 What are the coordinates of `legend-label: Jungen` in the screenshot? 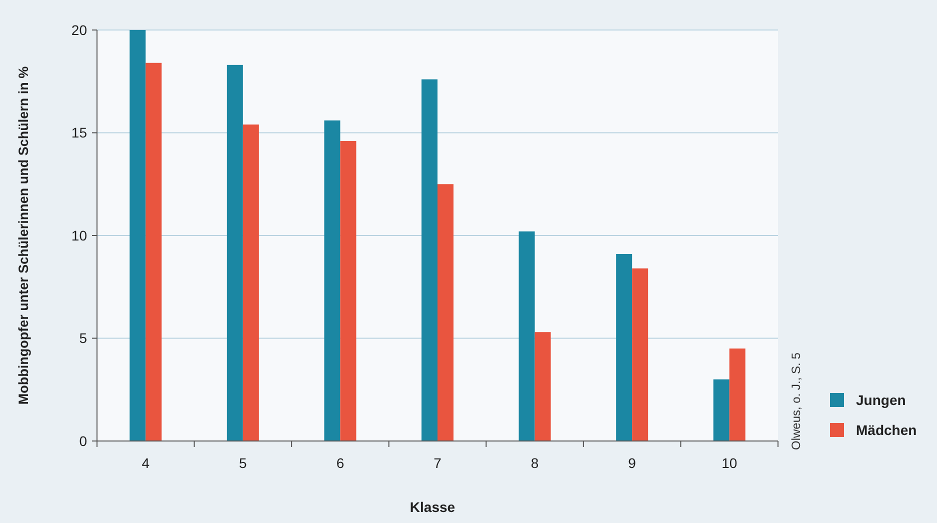 It's located at (881, 400).